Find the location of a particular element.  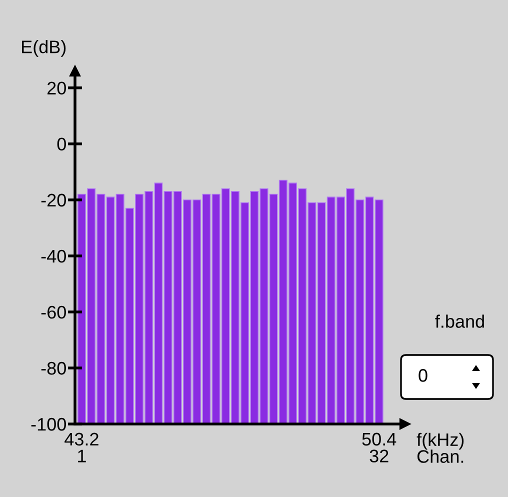

y-axis-title: E(dB) is located at coordinates (44, 48).